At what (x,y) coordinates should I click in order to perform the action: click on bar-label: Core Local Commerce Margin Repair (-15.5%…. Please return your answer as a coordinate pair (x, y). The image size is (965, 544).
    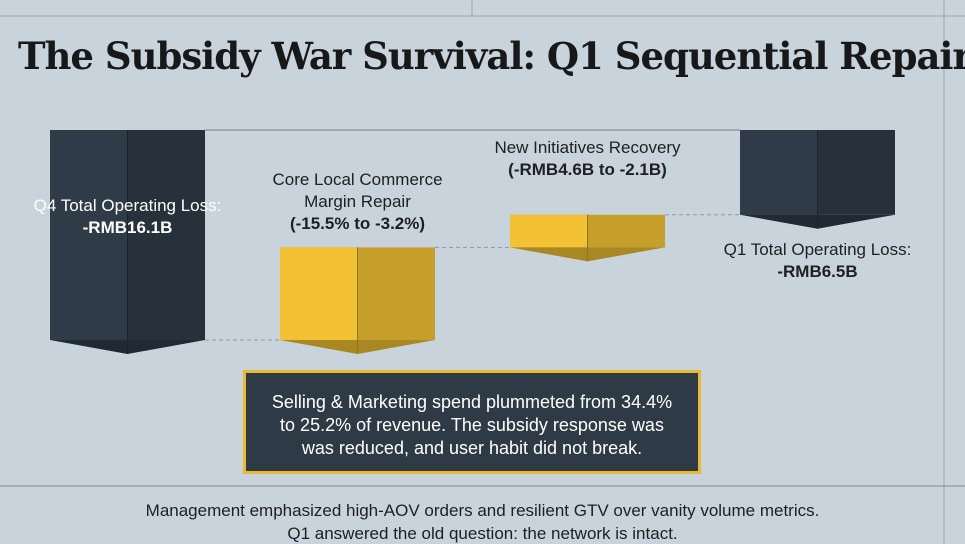
    Looking at the image, I should click on (357, 202).